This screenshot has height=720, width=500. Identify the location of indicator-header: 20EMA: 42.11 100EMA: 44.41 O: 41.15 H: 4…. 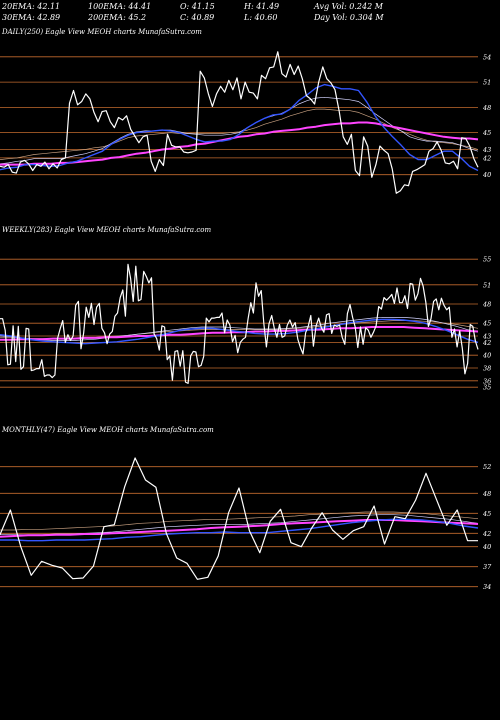
(250, 13).